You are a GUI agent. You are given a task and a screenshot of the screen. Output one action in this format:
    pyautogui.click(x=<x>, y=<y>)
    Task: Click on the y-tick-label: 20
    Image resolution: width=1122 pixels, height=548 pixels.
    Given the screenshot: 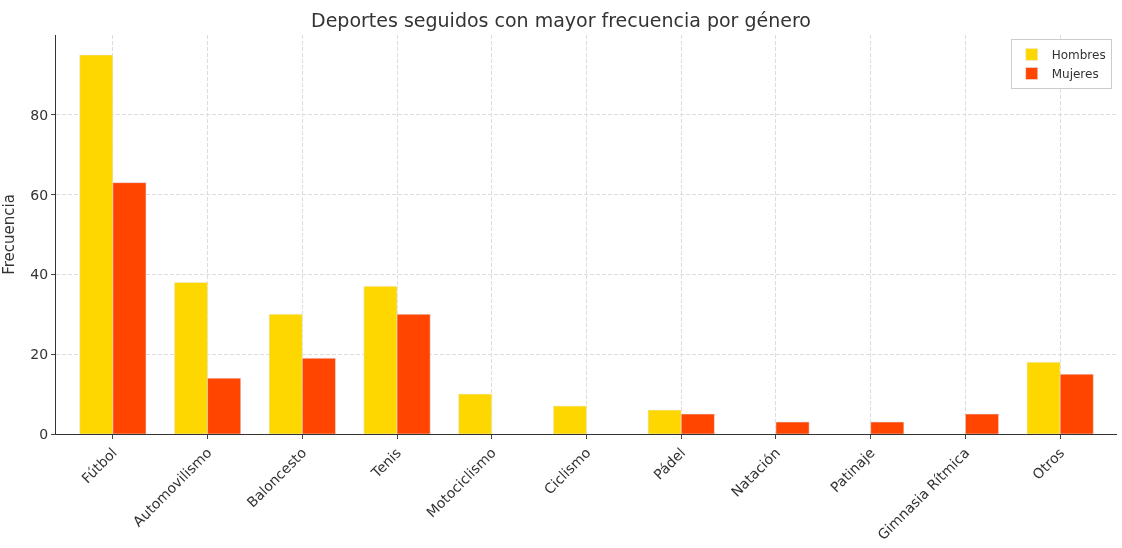 What is the action you would take?
    pyautogui.click(x=39, y=354)
    